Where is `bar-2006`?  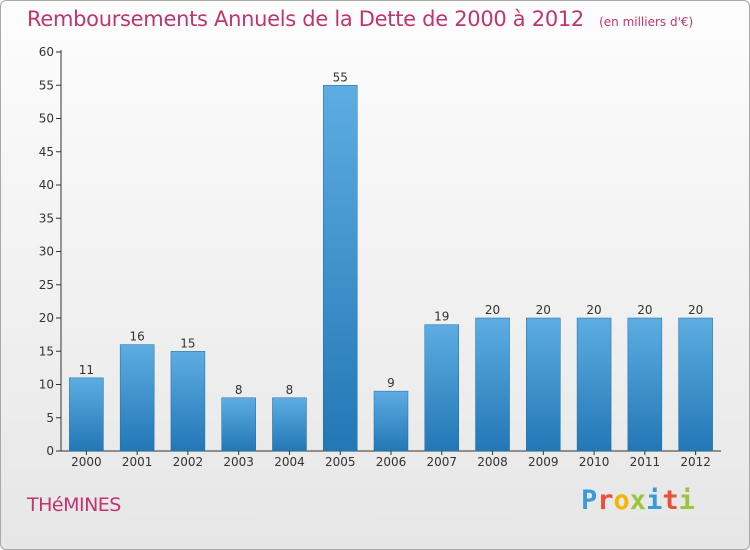
bar-2006 is located at coordinates (391, 421).